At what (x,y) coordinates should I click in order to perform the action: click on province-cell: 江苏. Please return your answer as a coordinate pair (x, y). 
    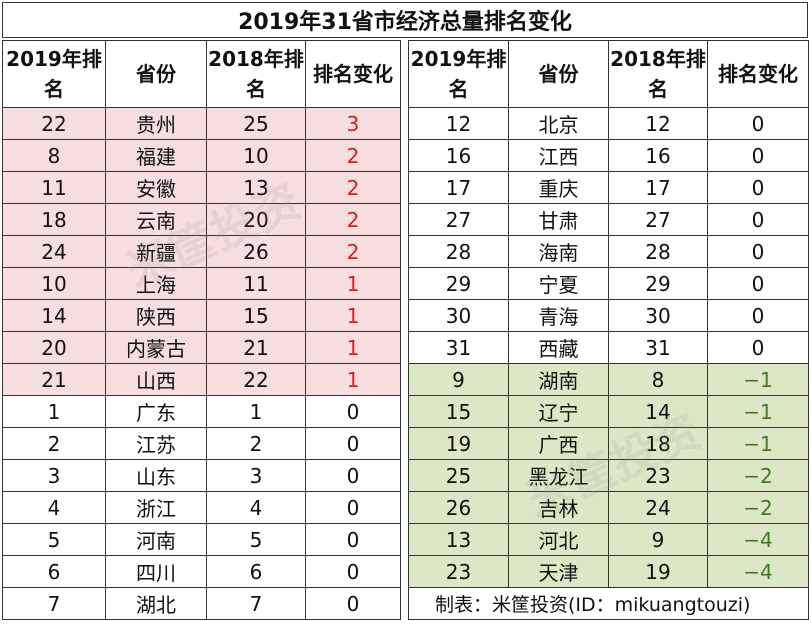
    Looking at the image, I should click on (156, 443).